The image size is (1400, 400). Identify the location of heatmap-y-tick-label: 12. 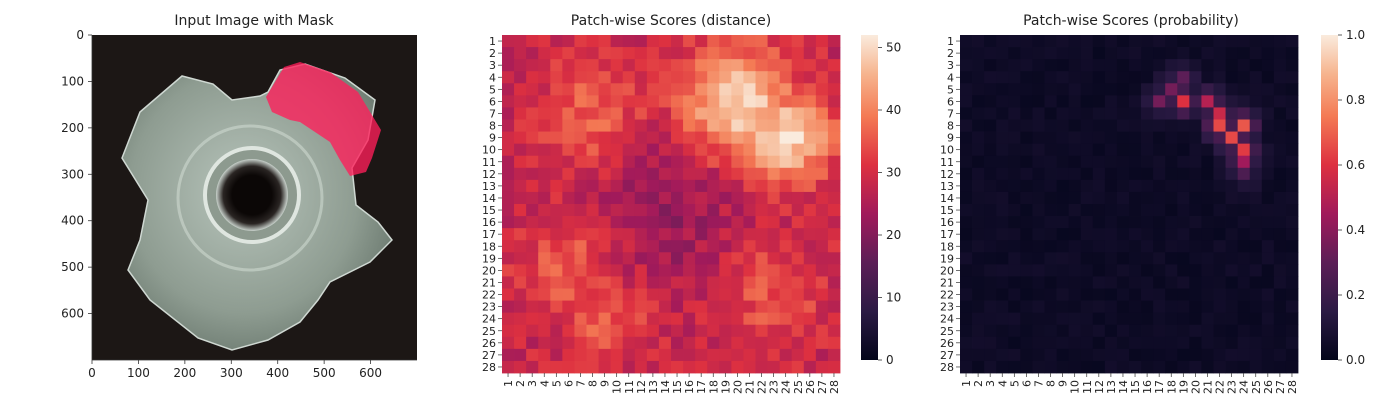
(947, 174).